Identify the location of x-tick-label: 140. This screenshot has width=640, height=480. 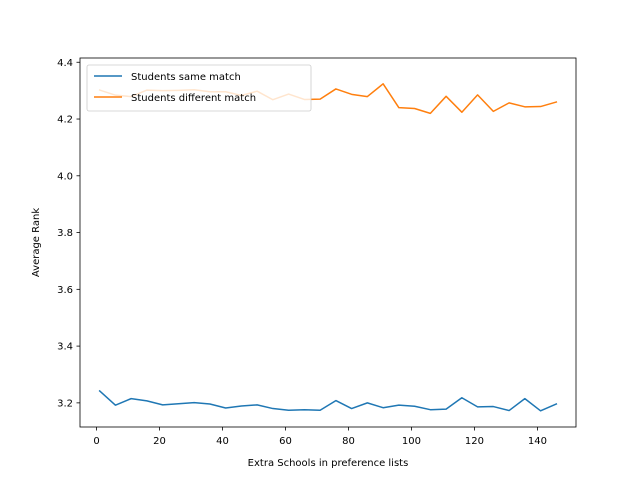
(537, 441).